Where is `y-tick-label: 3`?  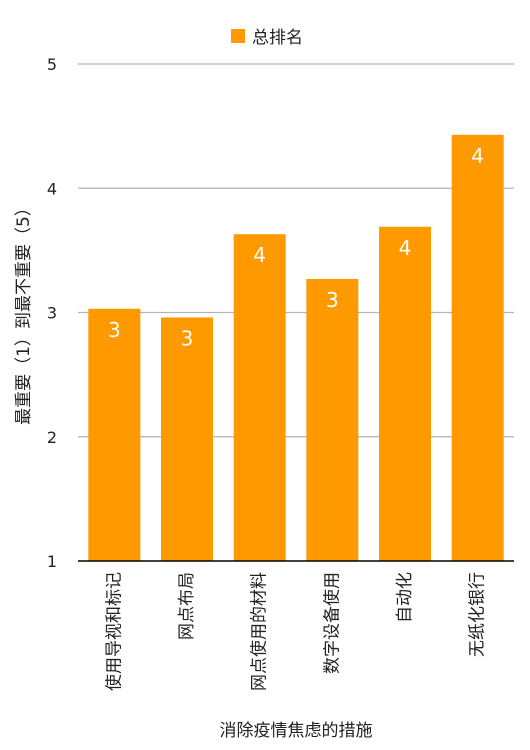 y-tick-label: 3 is located at coordinates (52, 313).